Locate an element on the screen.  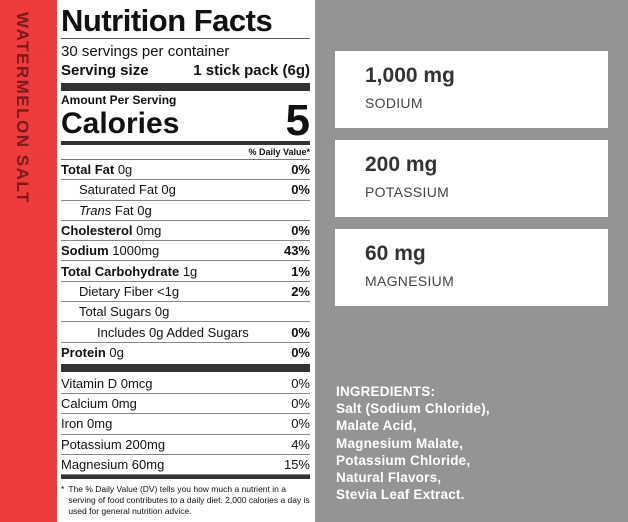
calories-label: Calories is located at coordinates (120, 123).